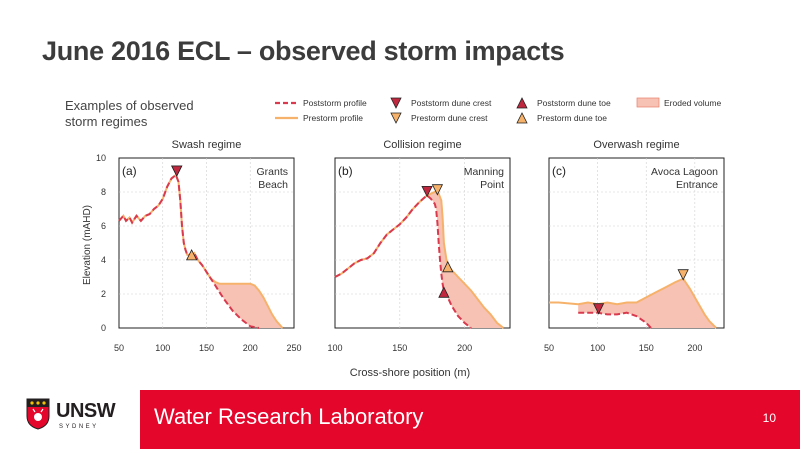 The image size is (800, 449). What do you see at coordinates (86, 411) in the screenshot?
I see `unsw-logo-text: UNSW` at bounding box center [86, 411].